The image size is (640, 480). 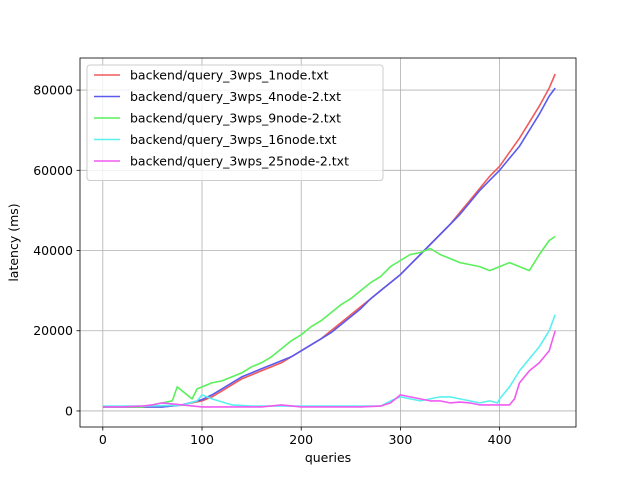 What do you see at coordinates (53, 170) in the screenshot?
I see `y-tick-label: 60000` at bounding box center [53, 170].